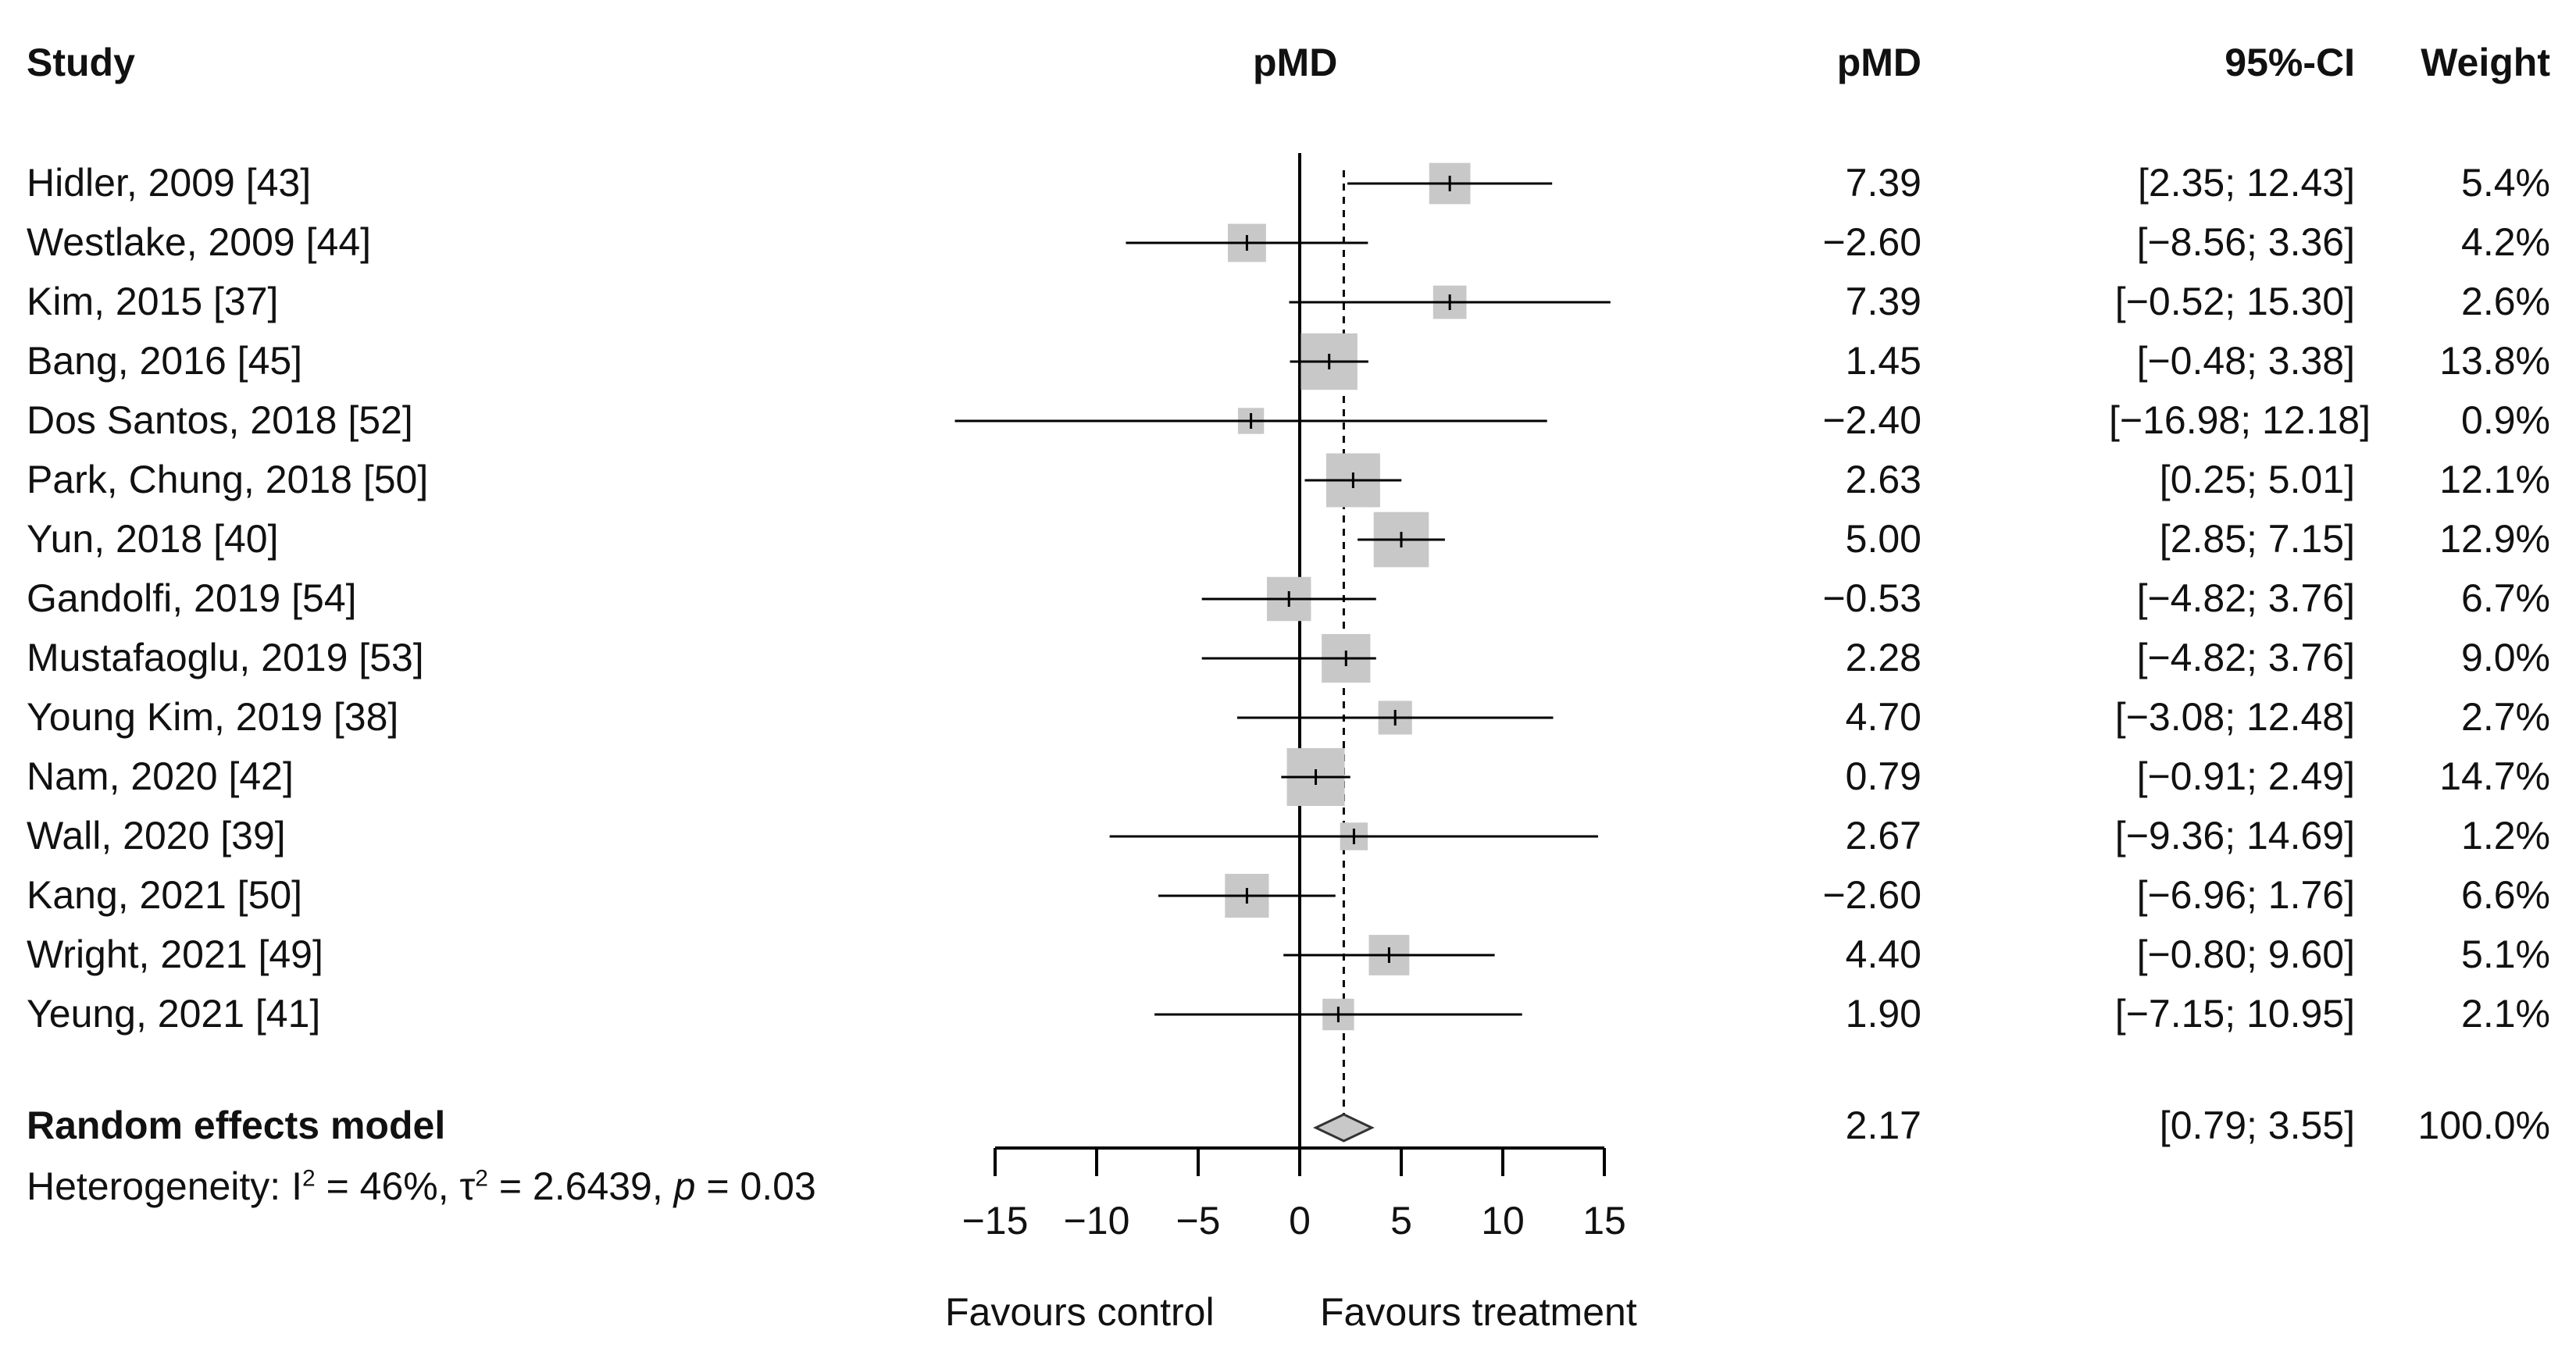 This screenshot has height=1362, width=2576. I want to click on study-ci: [2.85; 7.15], so click(2257, 539).